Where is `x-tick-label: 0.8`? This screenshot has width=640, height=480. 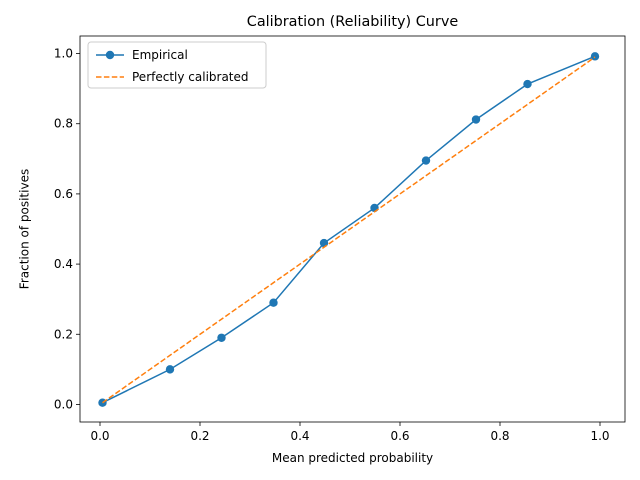
x-tick-label: 0.8 is located at coordinates (499, 436).